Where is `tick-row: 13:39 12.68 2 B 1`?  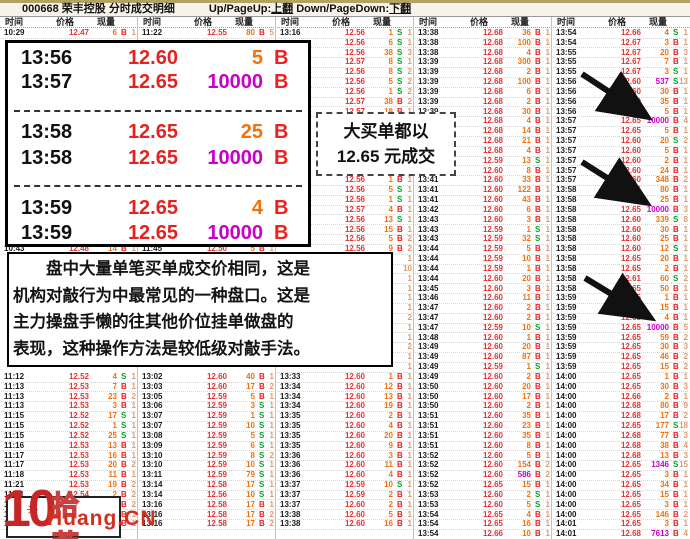
tick-row: 13:39 12.68 2 B 1 is located at coordinates (482, 72).